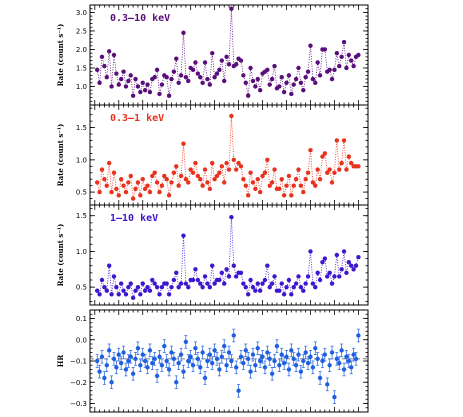  Describe the element at coordinates (81, 340) in the screenshot. I see `y-tick-label: 0.0` at that location.